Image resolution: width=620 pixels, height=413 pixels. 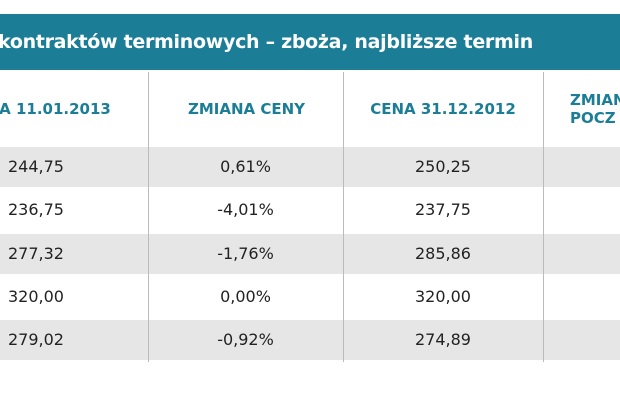 What do you see at coordinates (246, 108) in the screenshot?
I see `column-header: ZMIANA CENY` at bounding box center [246, 108].